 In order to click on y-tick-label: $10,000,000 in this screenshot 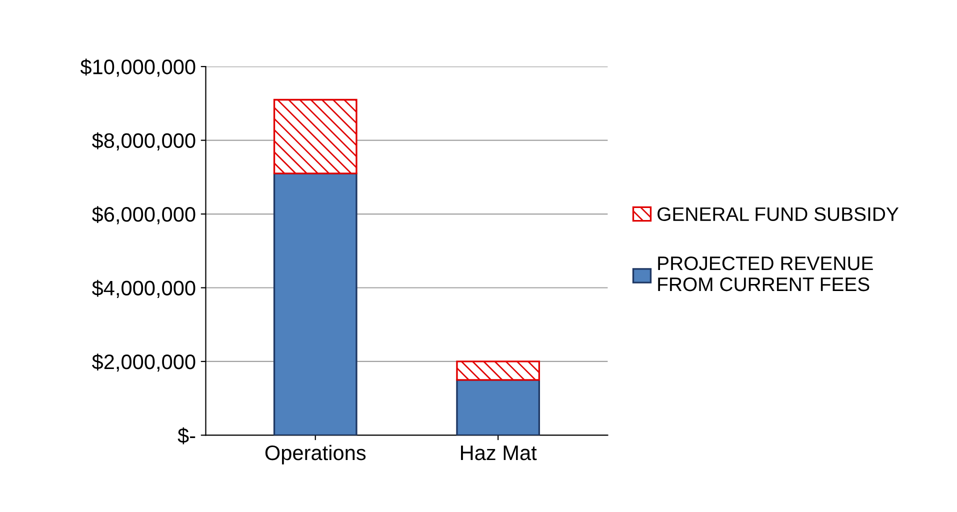, I will do `click(138, 67)`.